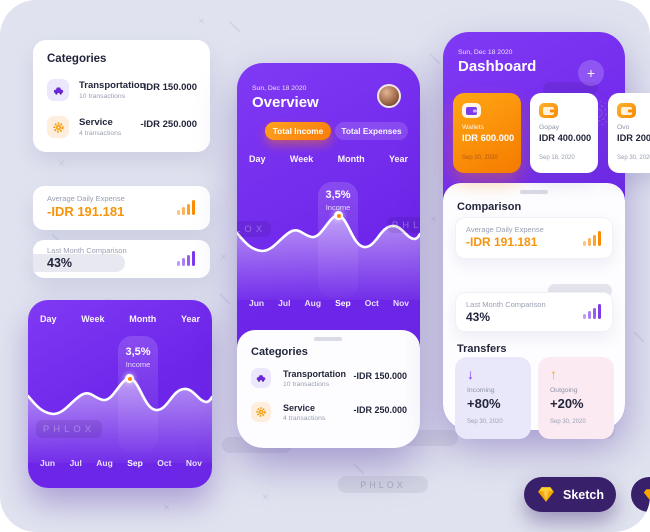  What do you see at coordinates (112, 85) in the screenshot?
I see `category-name: Transportation` at bounding box center [112, 85].